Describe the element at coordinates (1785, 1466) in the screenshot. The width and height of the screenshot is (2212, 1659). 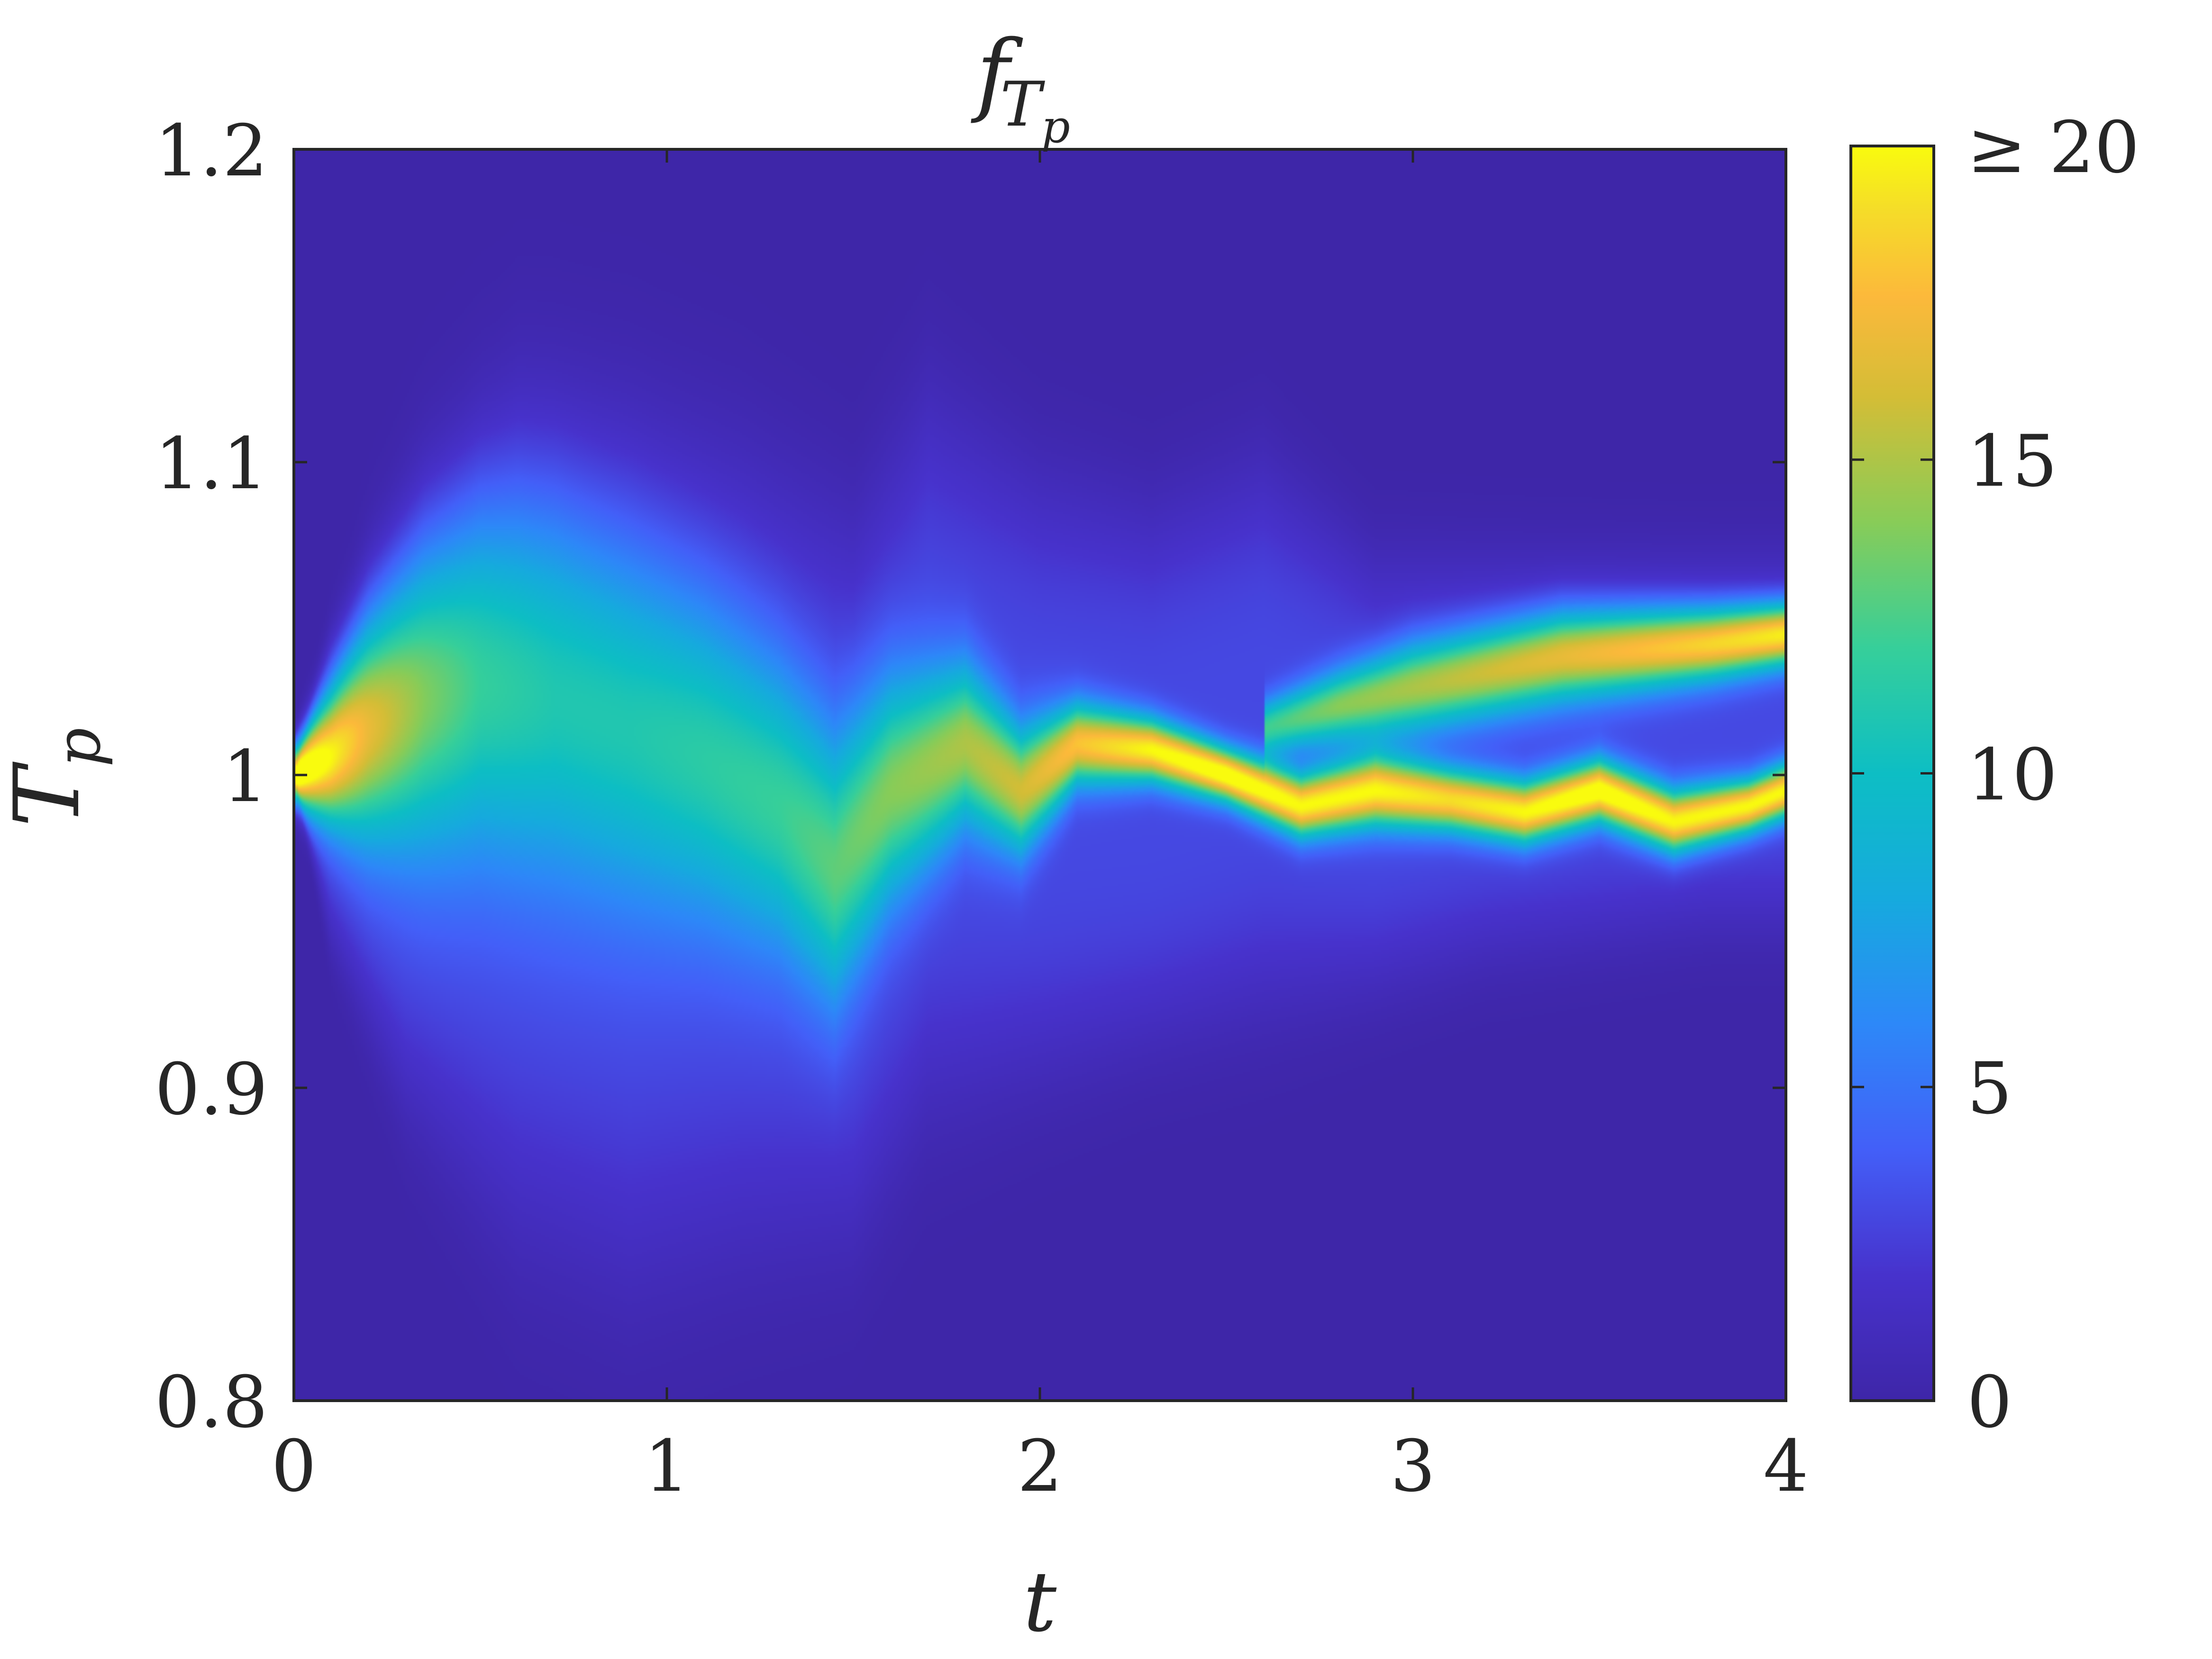
I see `x-tick-label: 4` at that location.